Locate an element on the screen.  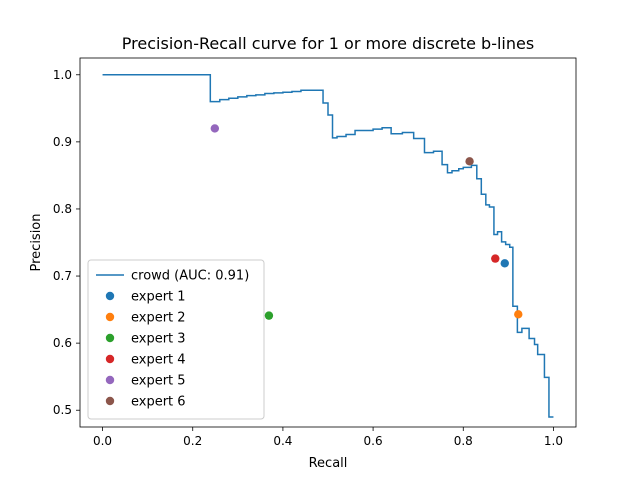
y-tick-label: 0.8 is located at coordinates (62, 209).